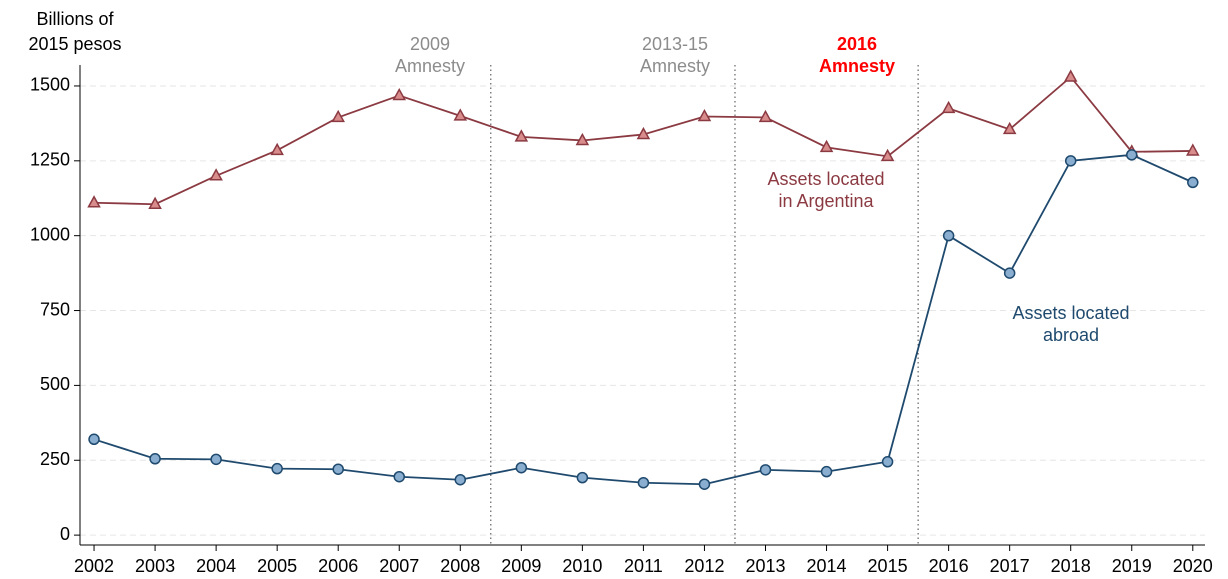  What do you see at coordinates (460, 566) in the screenshot?
I see `x-tick-label: 2008` at bounding box center [460, 566].